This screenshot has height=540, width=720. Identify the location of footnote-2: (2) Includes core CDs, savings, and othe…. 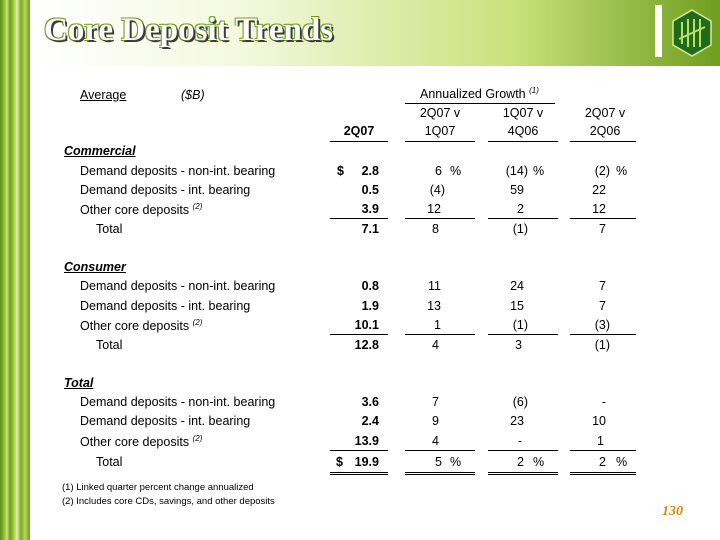
(168, 501).